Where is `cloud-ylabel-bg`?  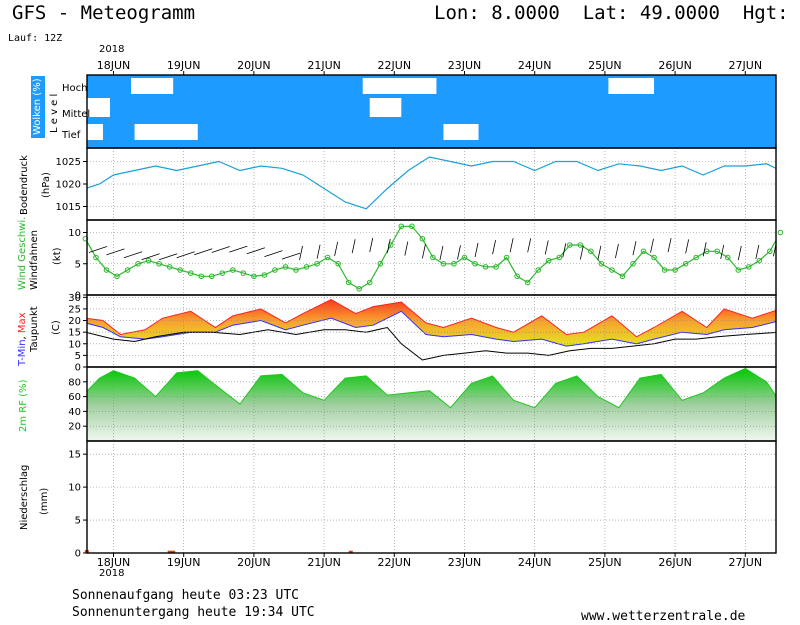
cloud-ylabel-bg is located at coordinates (38, 107).